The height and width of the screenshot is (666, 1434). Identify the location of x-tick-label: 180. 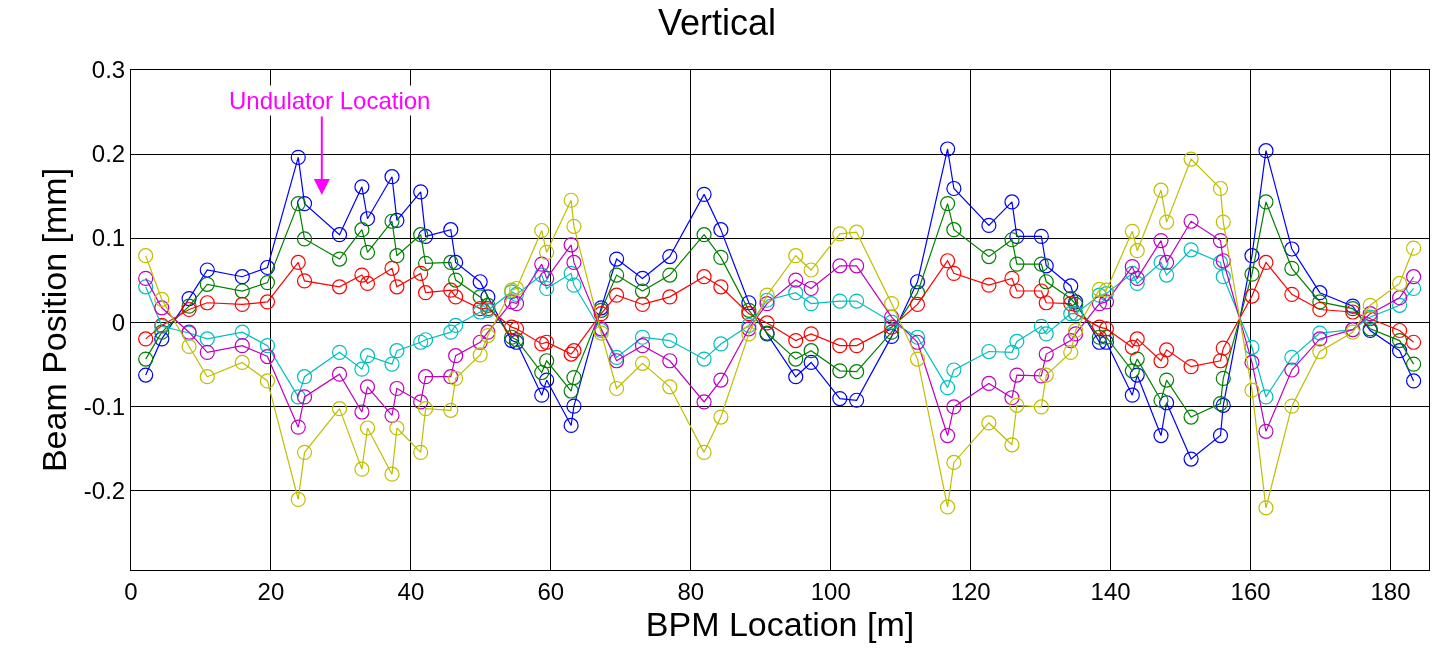
(1390, 591).